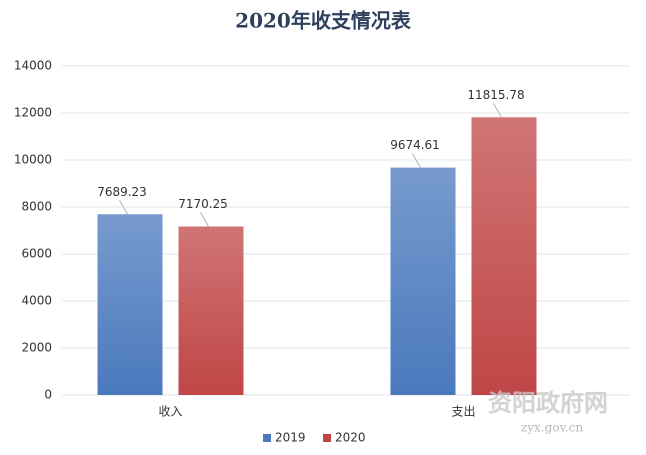 The height and width of the screenshot is (455, 646). I want to click on x-tick-label: 收入, so click(170, 412).